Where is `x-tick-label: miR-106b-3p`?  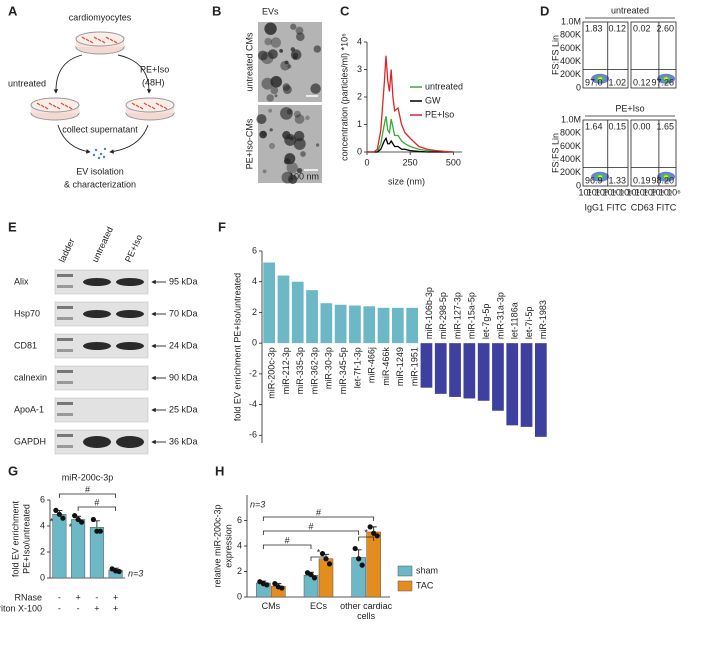 x-tick-label: miR-106b-3p is located at coordinates (429, 313).